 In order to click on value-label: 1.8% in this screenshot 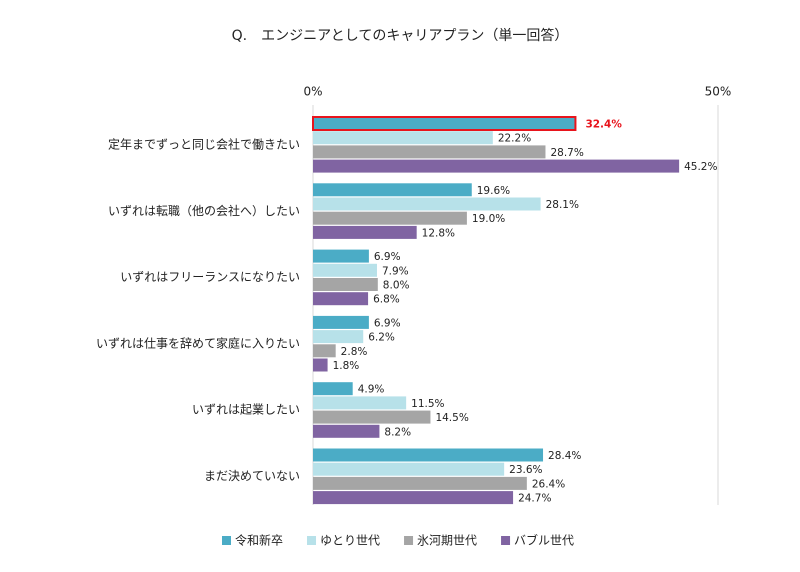, I will do `click(346, 366)`.